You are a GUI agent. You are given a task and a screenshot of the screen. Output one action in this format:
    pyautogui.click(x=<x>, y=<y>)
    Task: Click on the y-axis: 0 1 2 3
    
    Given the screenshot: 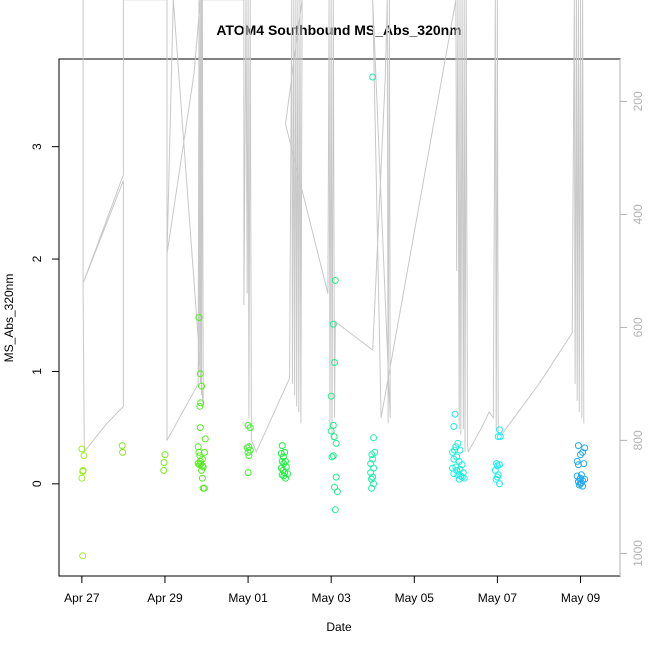 What is the action you would take?
    pyautogui.click(x=45, y=315)
    